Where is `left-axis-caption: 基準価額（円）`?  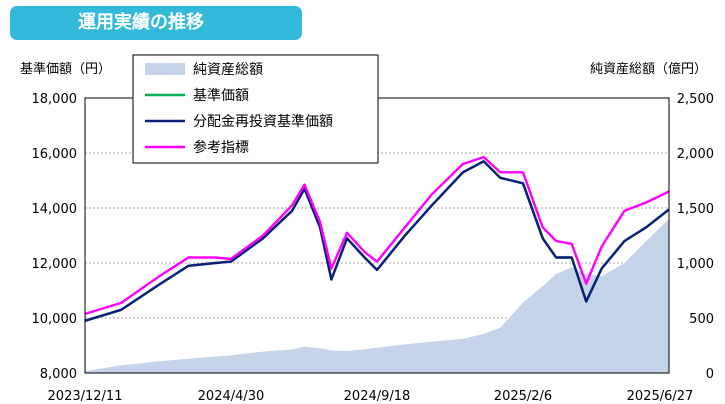 left-axis-caption: 基準価額（円） is located at coordinates (66, 69).